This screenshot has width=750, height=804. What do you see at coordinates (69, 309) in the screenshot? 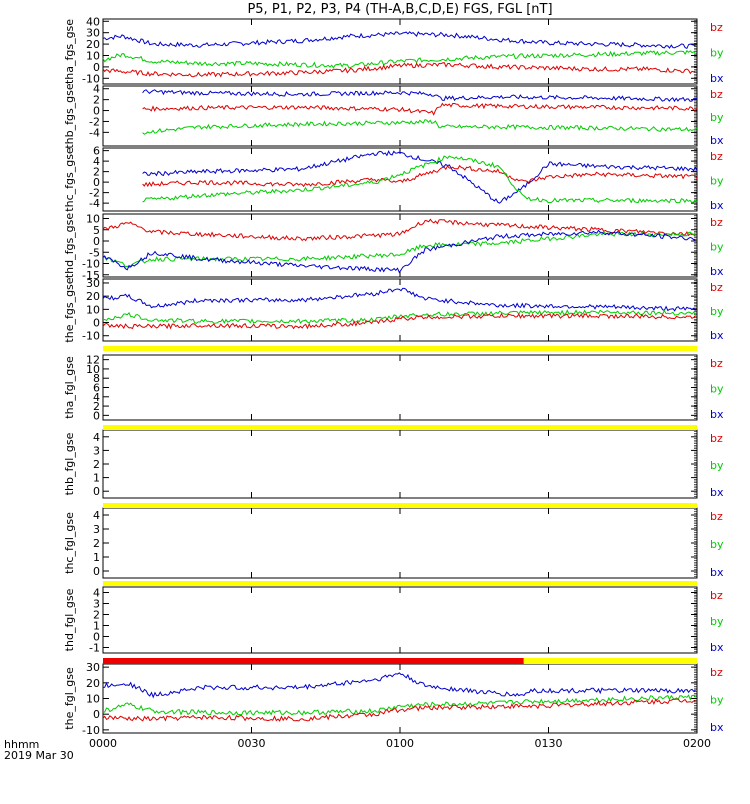
I see `panel-ylabel: the_fgs_gse` at bounding box center [69, 309].